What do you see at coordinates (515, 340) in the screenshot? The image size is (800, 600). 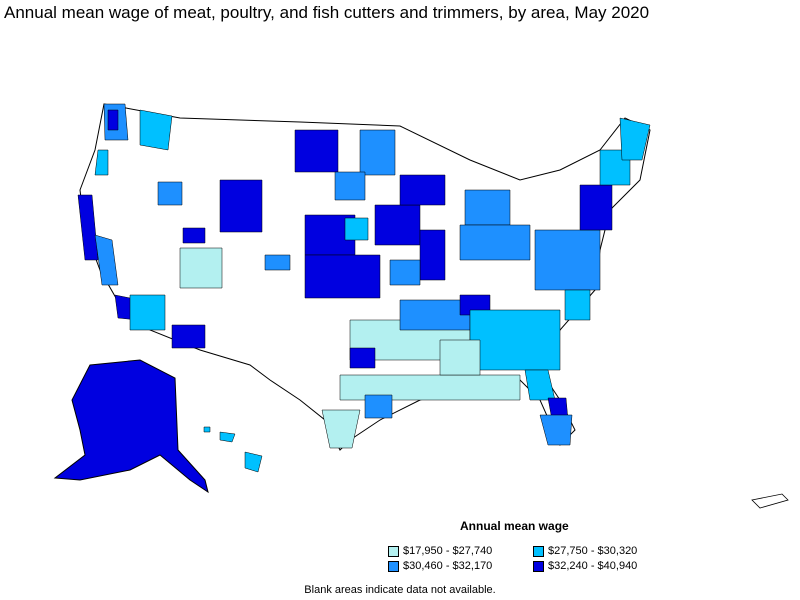 I see `area-southeast` at bounding box center [515, 340].